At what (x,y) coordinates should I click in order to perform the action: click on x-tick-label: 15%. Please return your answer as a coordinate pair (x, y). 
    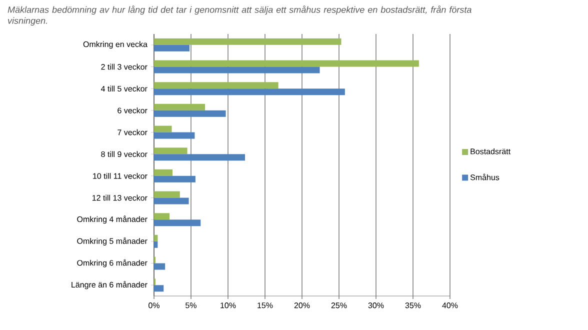
    Looking at the image, I should click on (265, 305).